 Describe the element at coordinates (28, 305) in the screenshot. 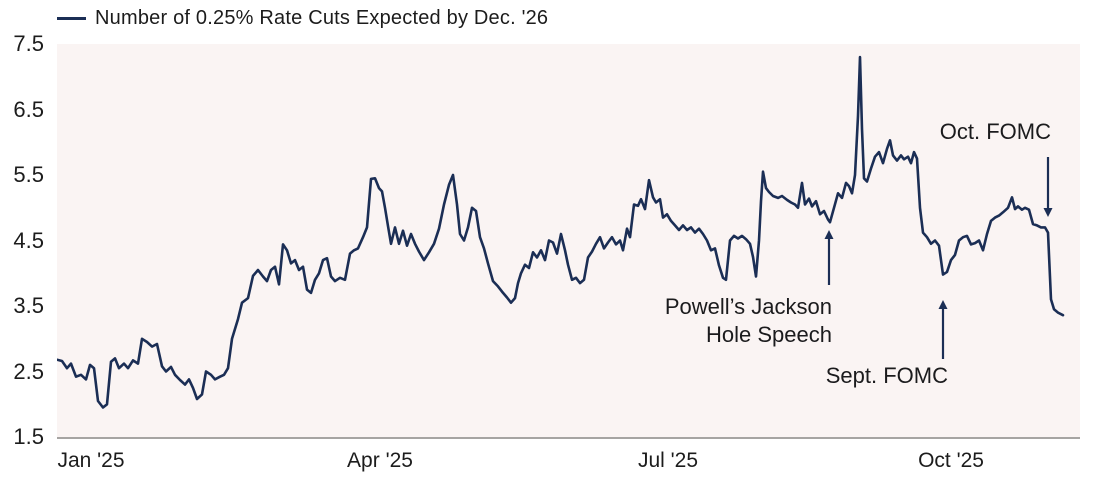

I see `y-tick-label: 3.5` at that location.